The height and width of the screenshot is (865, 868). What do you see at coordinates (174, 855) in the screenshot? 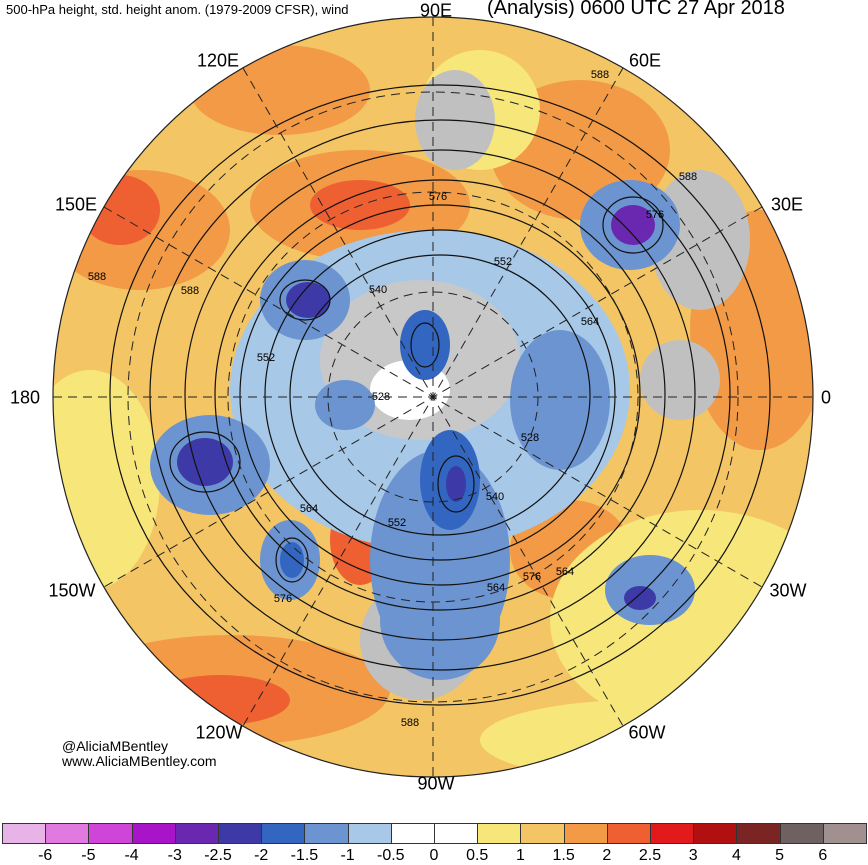
I see `legend-tick-label: -3` at bounding box center [174, 855].